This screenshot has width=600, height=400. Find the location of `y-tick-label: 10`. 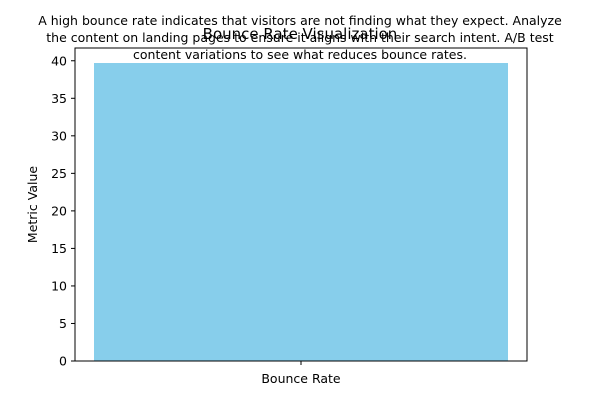

y-tick-label: 10 is located at coordinates (59, 285).